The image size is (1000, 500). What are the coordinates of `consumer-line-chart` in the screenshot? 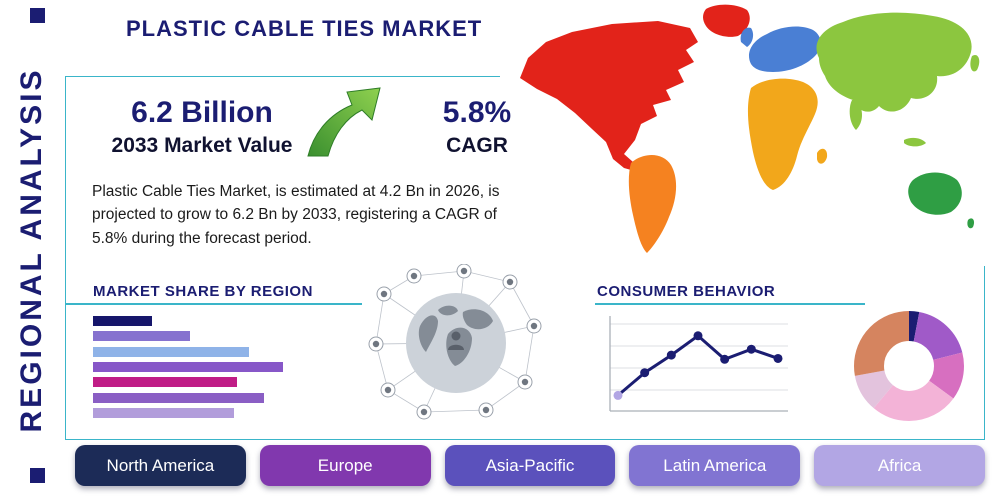 It's located at (696, 366).